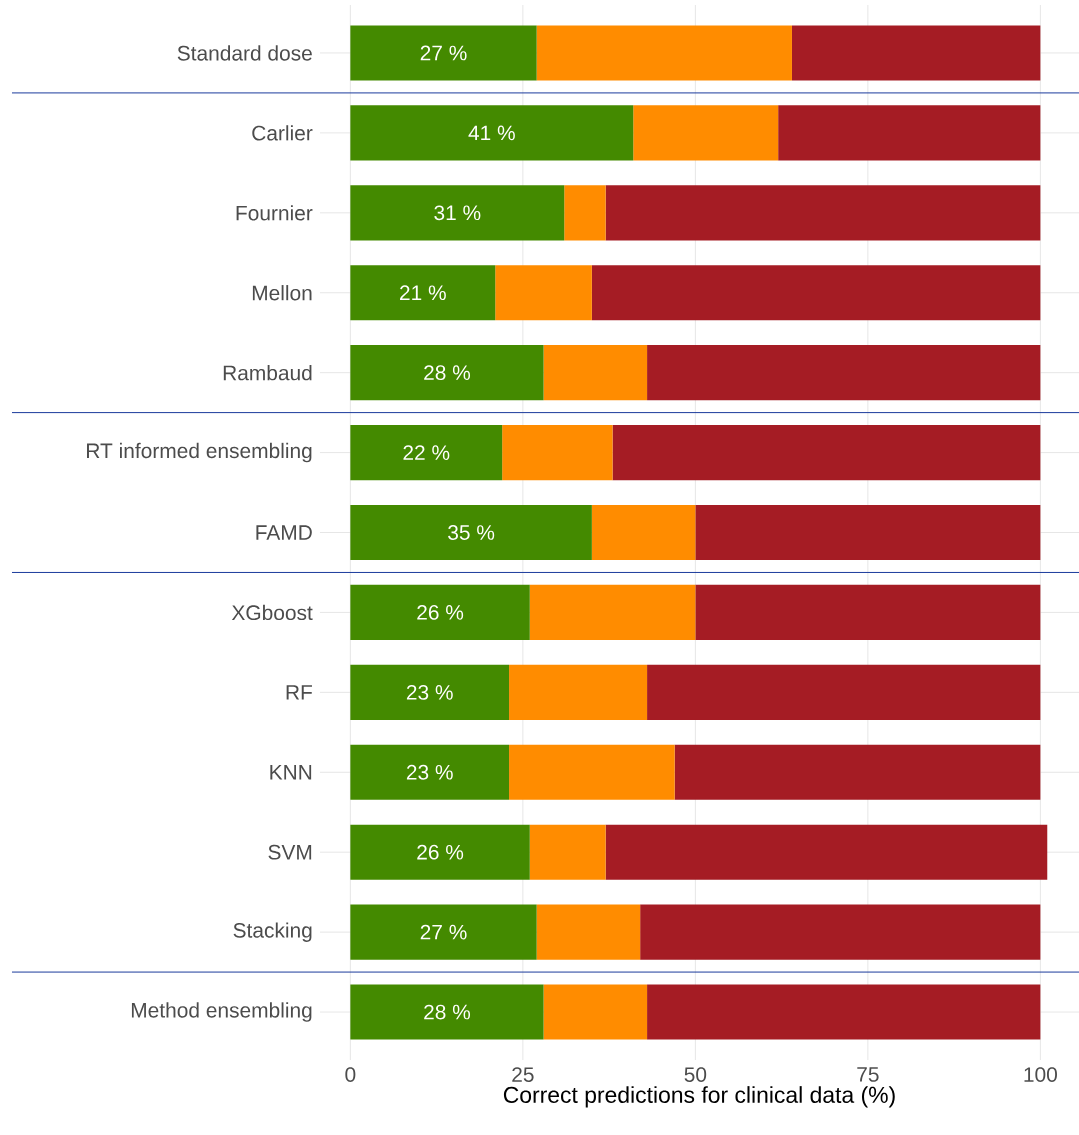 Image resolution: width=1079 pixels, height=1135 pixels. What do you see at coordinates (868, 1074) in the screenshot?
I see `x-tick-label: 75` at bounding box center [868, 1074].